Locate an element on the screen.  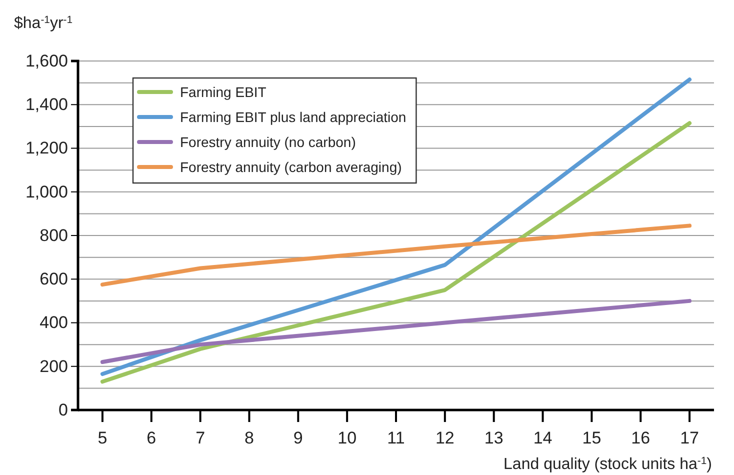
legend-label: Forestry annuity (carbon averaging) is located at coordinates (291, 167).